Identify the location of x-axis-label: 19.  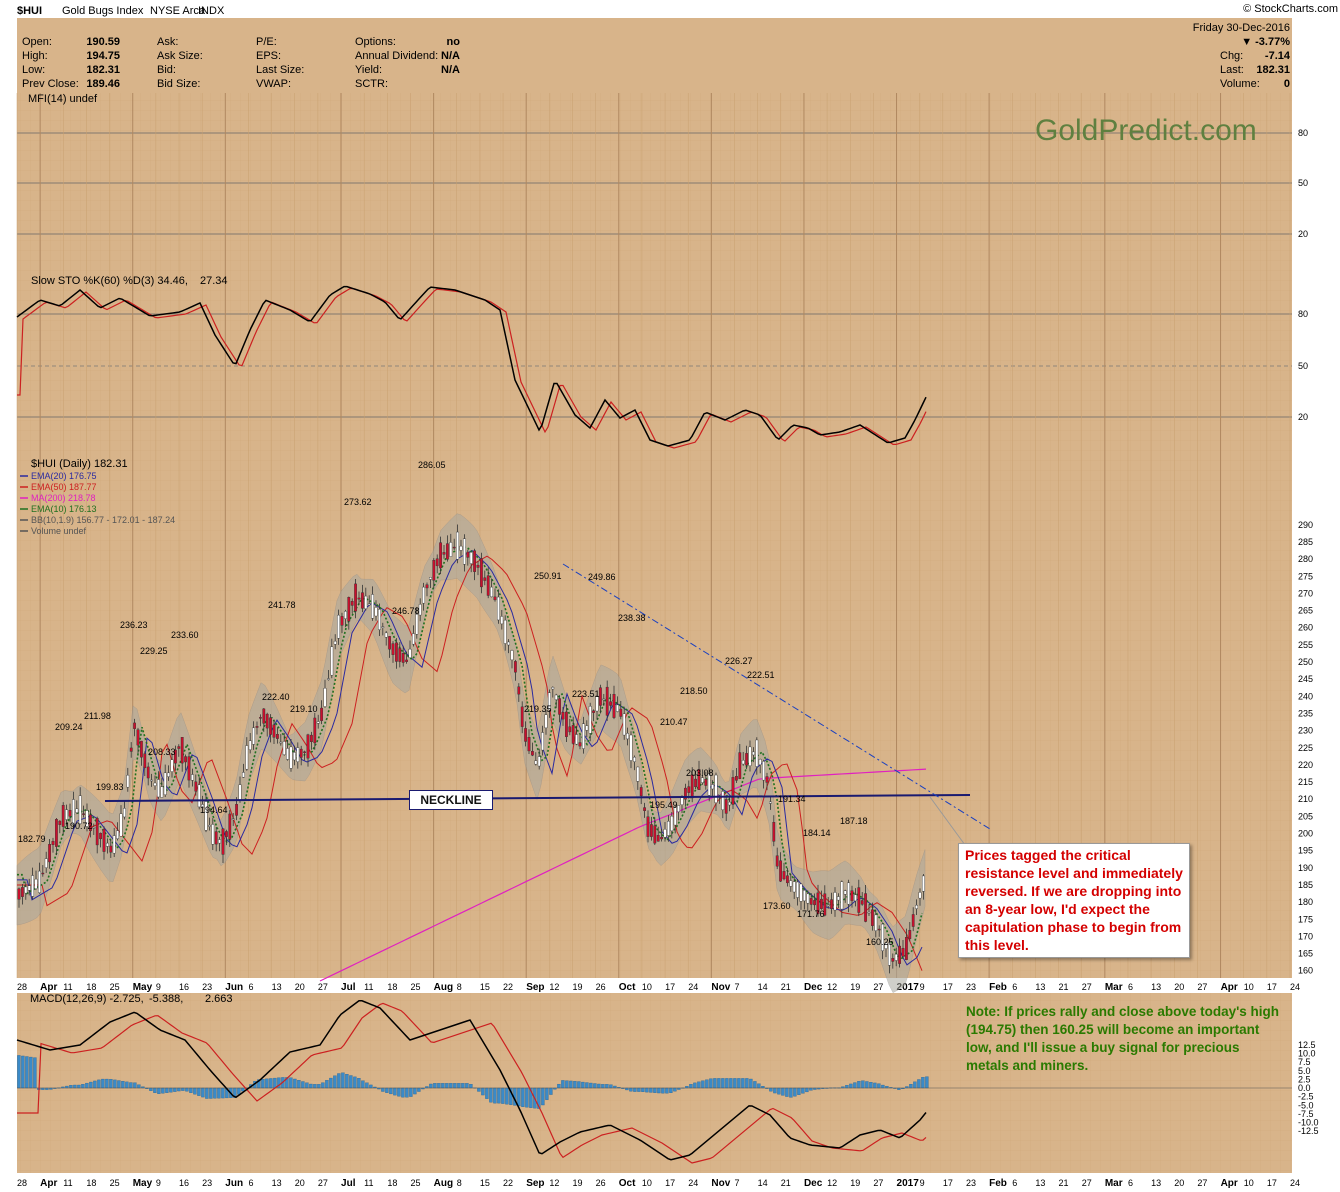
(577, 987).